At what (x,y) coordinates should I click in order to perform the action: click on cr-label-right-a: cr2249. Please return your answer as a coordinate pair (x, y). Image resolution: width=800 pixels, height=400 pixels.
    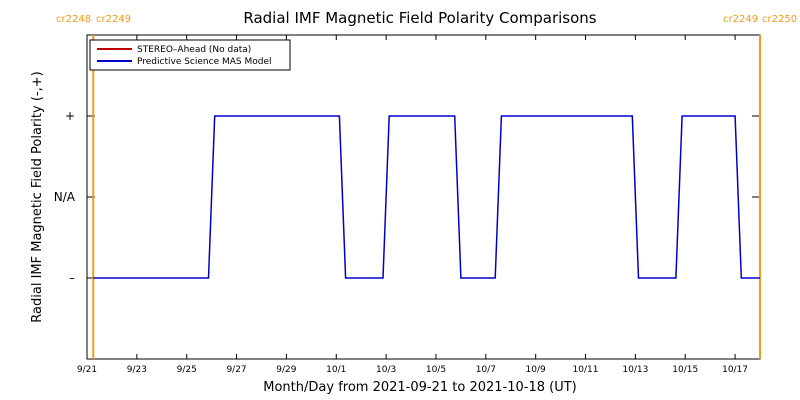
    Looking at the image, I should click on (740, 19).